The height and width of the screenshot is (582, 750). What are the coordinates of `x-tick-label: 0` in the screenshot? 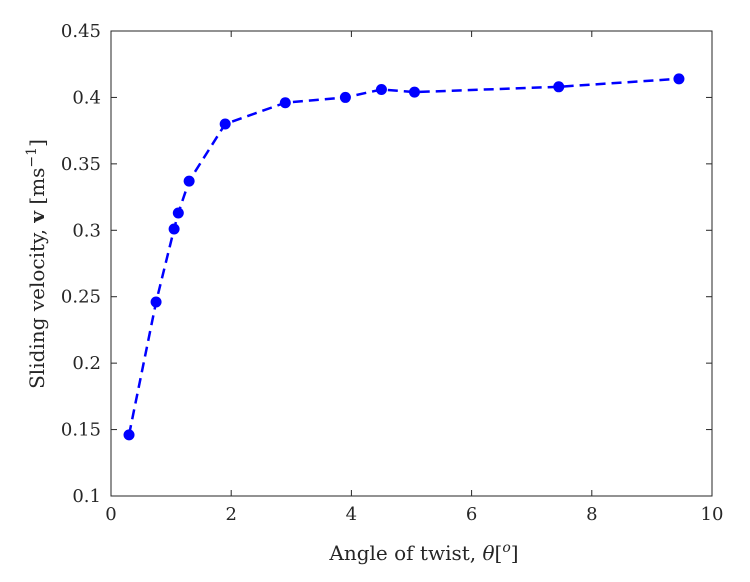 It's located at (110, 514).